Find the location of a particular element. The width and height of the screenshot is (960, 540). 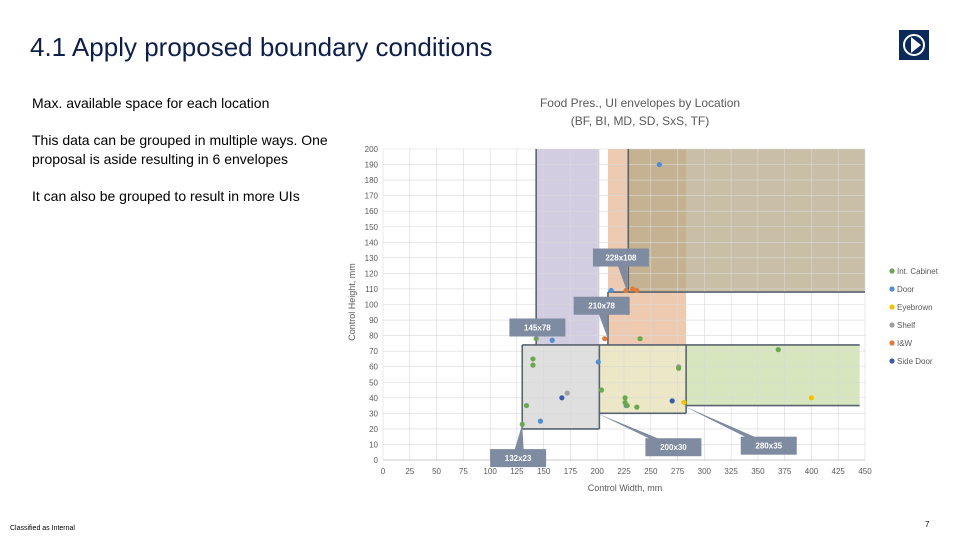

x-tick-label: 0 is located at coordinates (383, 471).